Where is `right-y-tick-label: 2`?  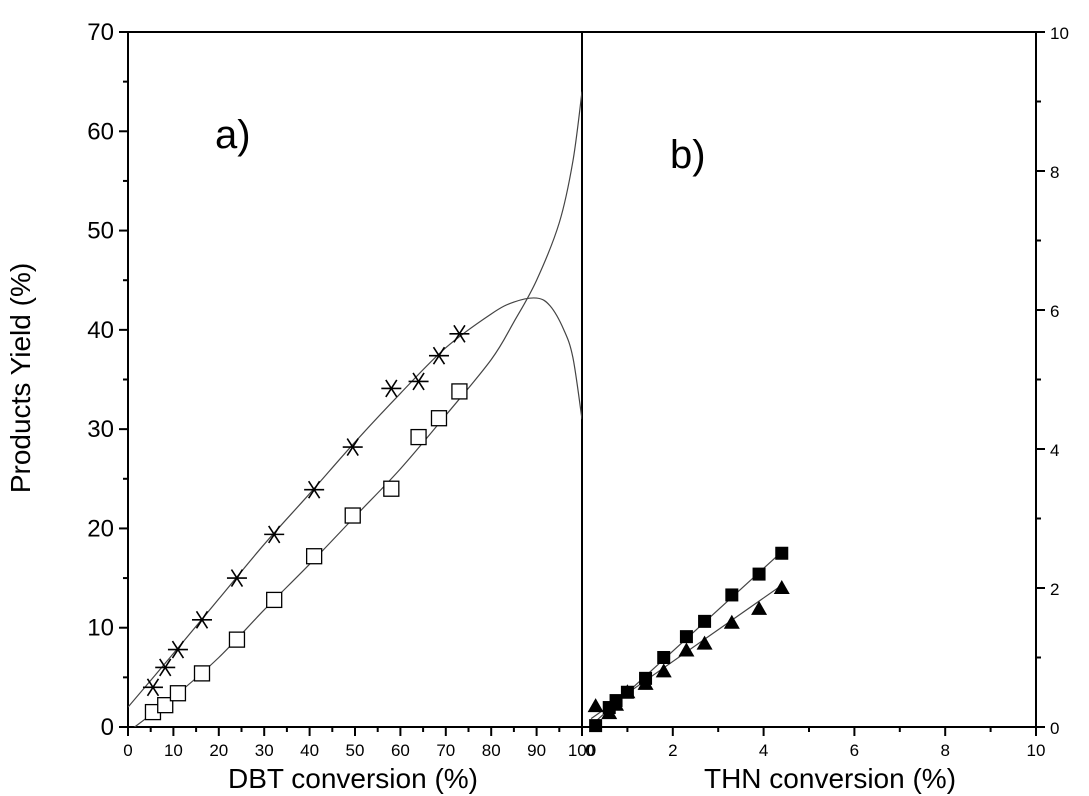
right-y-tick-label: 2 is located at coordinates (1054, 589).